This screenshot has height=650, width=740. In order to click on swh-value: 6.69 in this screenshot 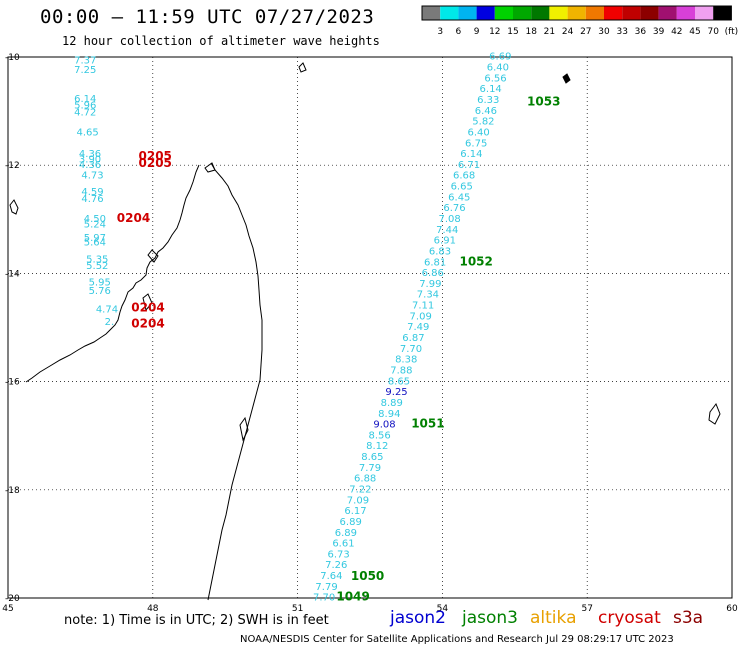, I will do `click(500, 57)`.